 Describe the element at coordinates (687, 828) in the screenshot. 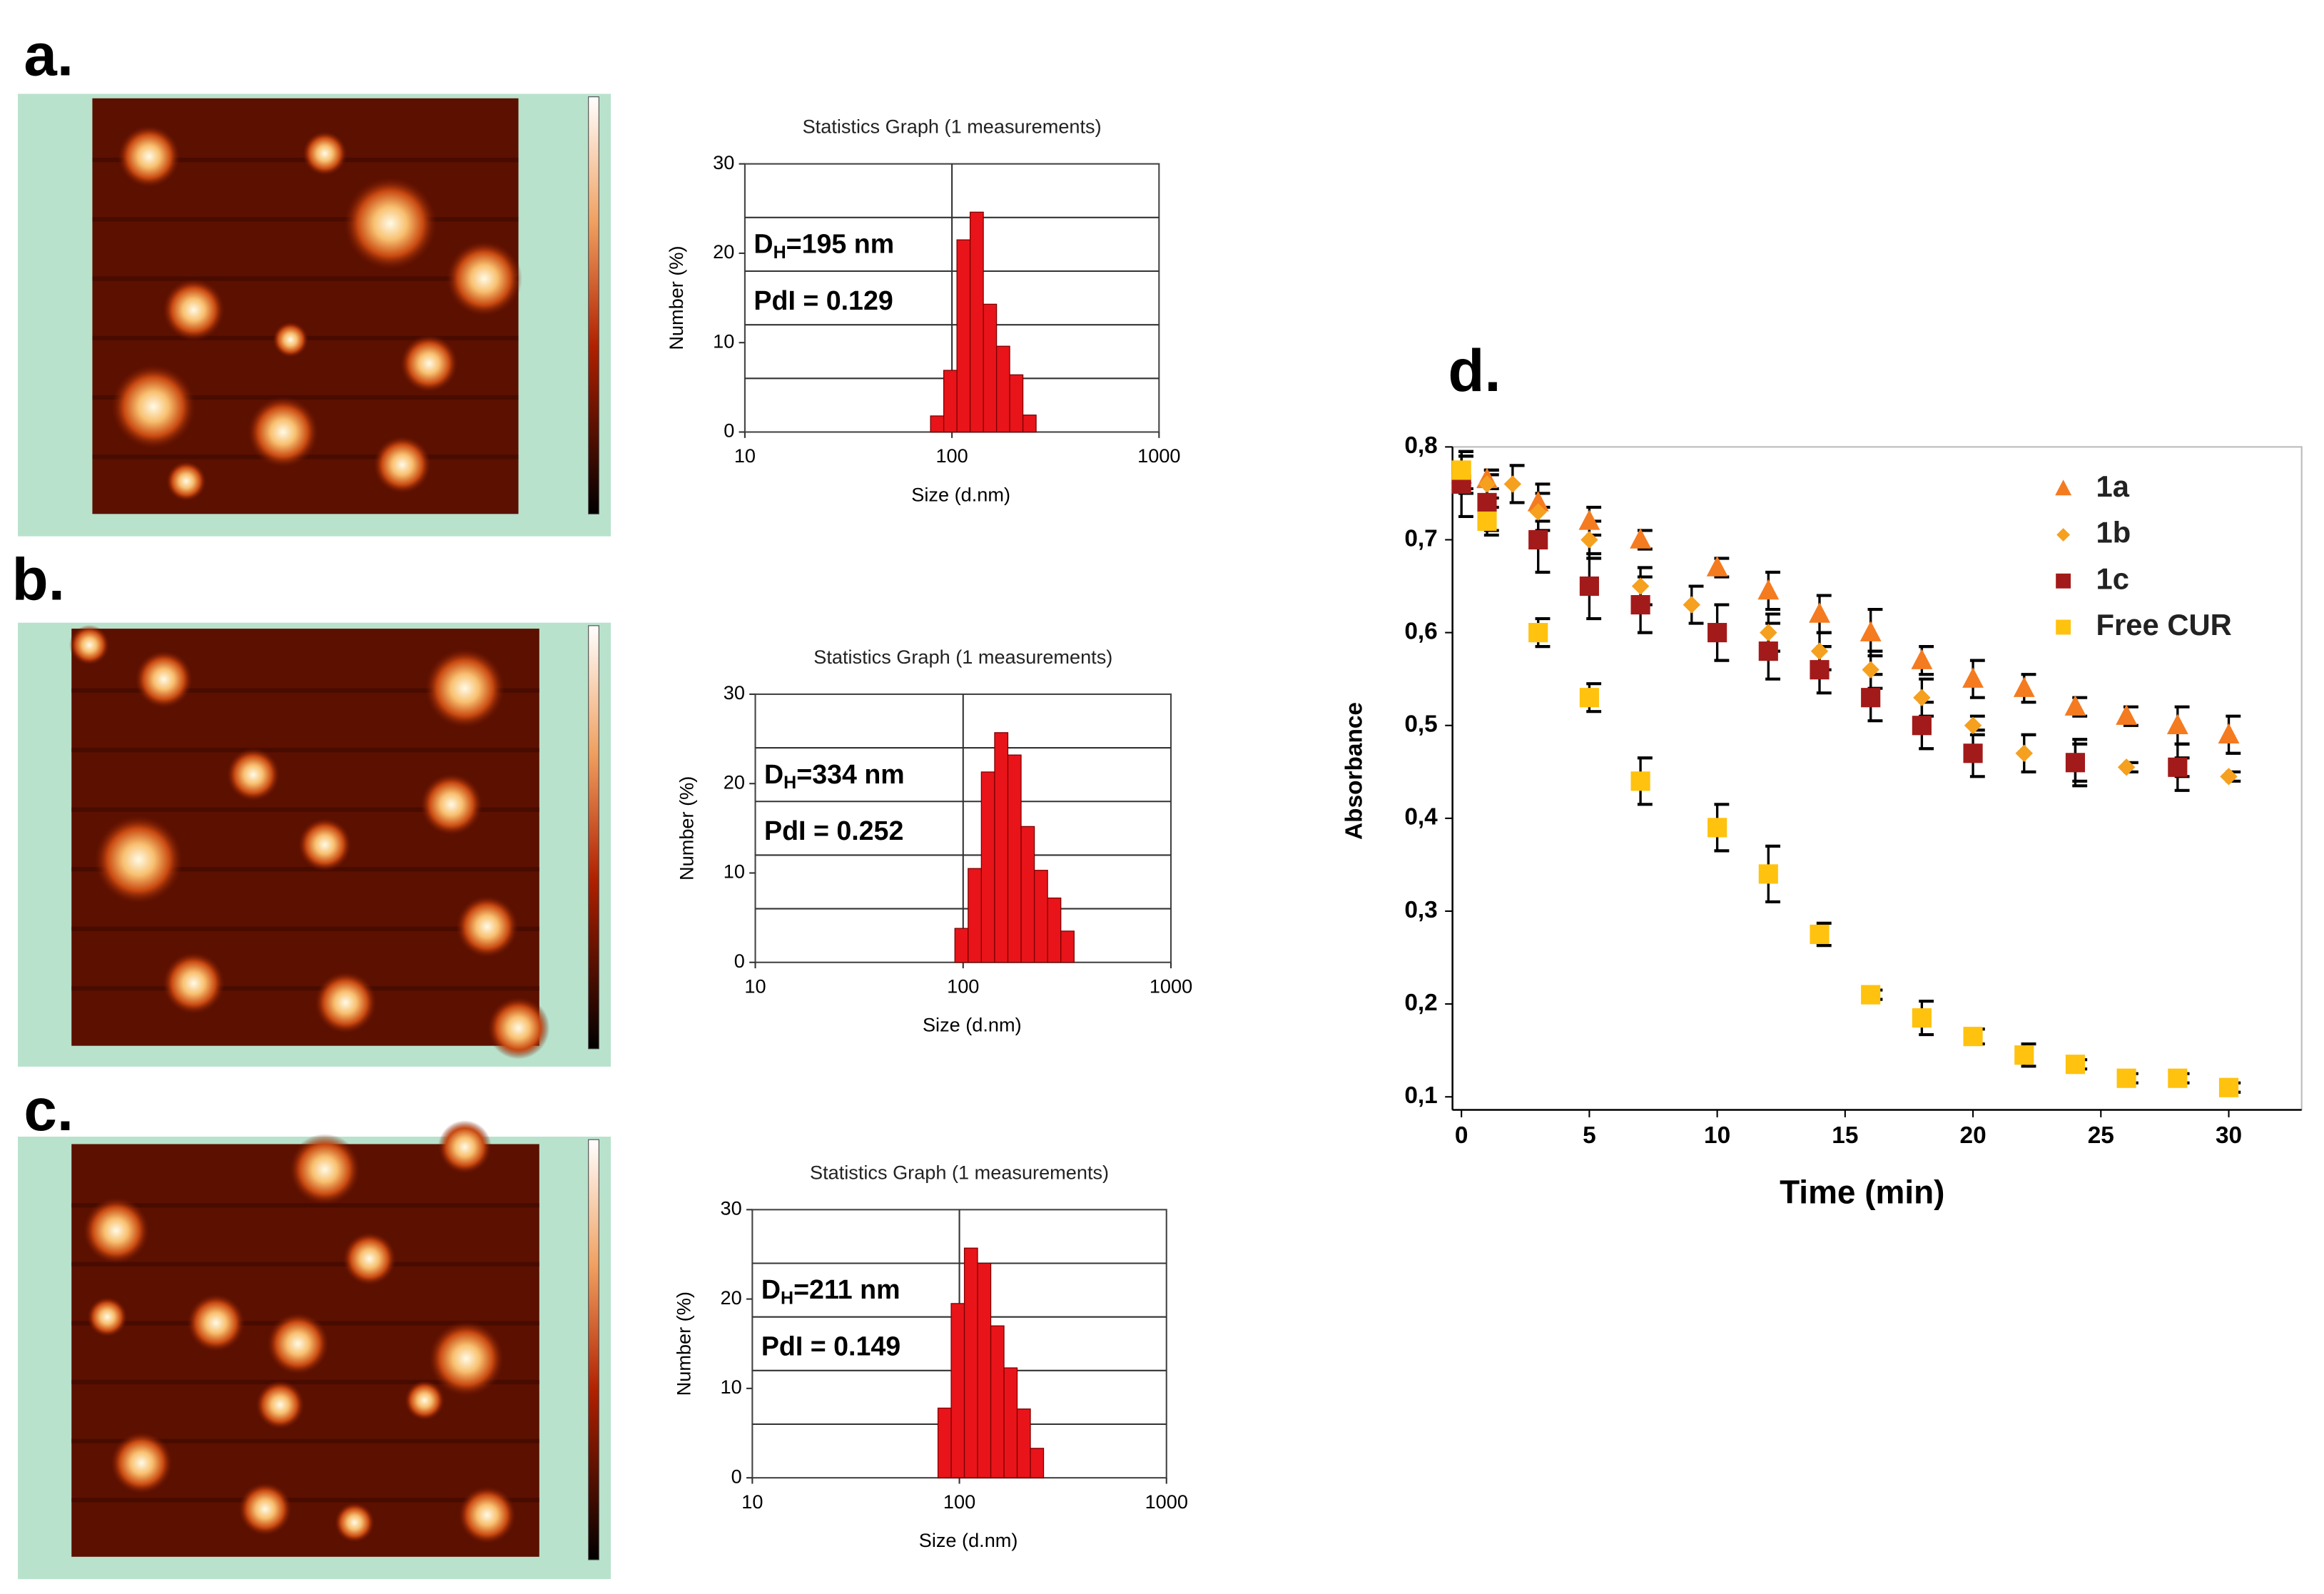

I see `y-axis-label: Number (%)` at that location.